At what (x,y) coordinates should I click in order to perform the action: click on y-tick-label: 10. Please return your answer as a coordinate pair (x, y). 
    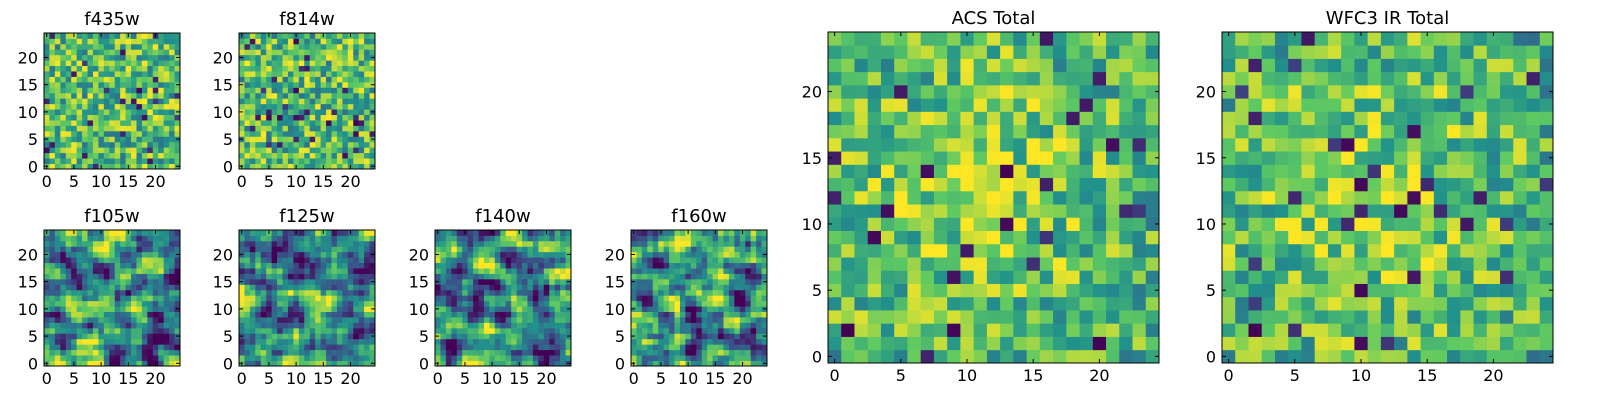
    Looking at the image, I should click on (419, 309).